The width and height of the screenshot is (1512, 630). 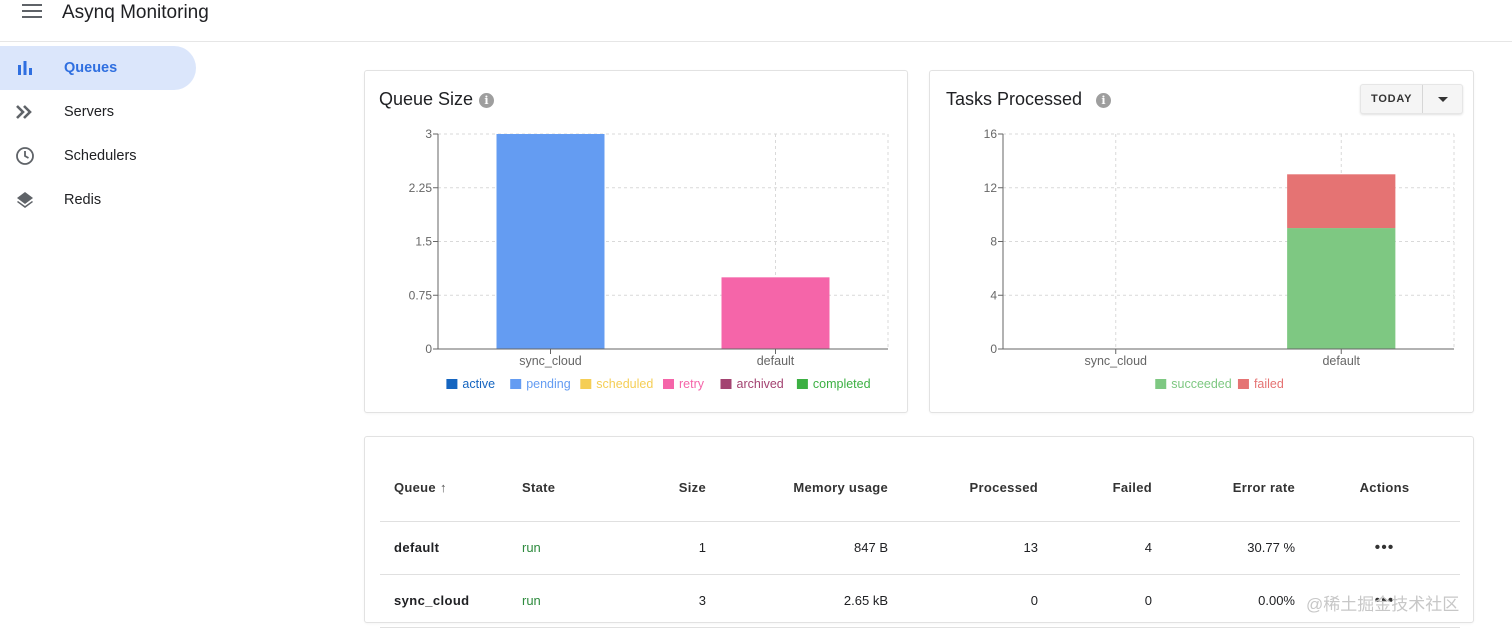 What do you see at coordinates (83, 200) in the screenshot?
I see `sidebar-item-label: Redis` at bounding box center [83, 200].